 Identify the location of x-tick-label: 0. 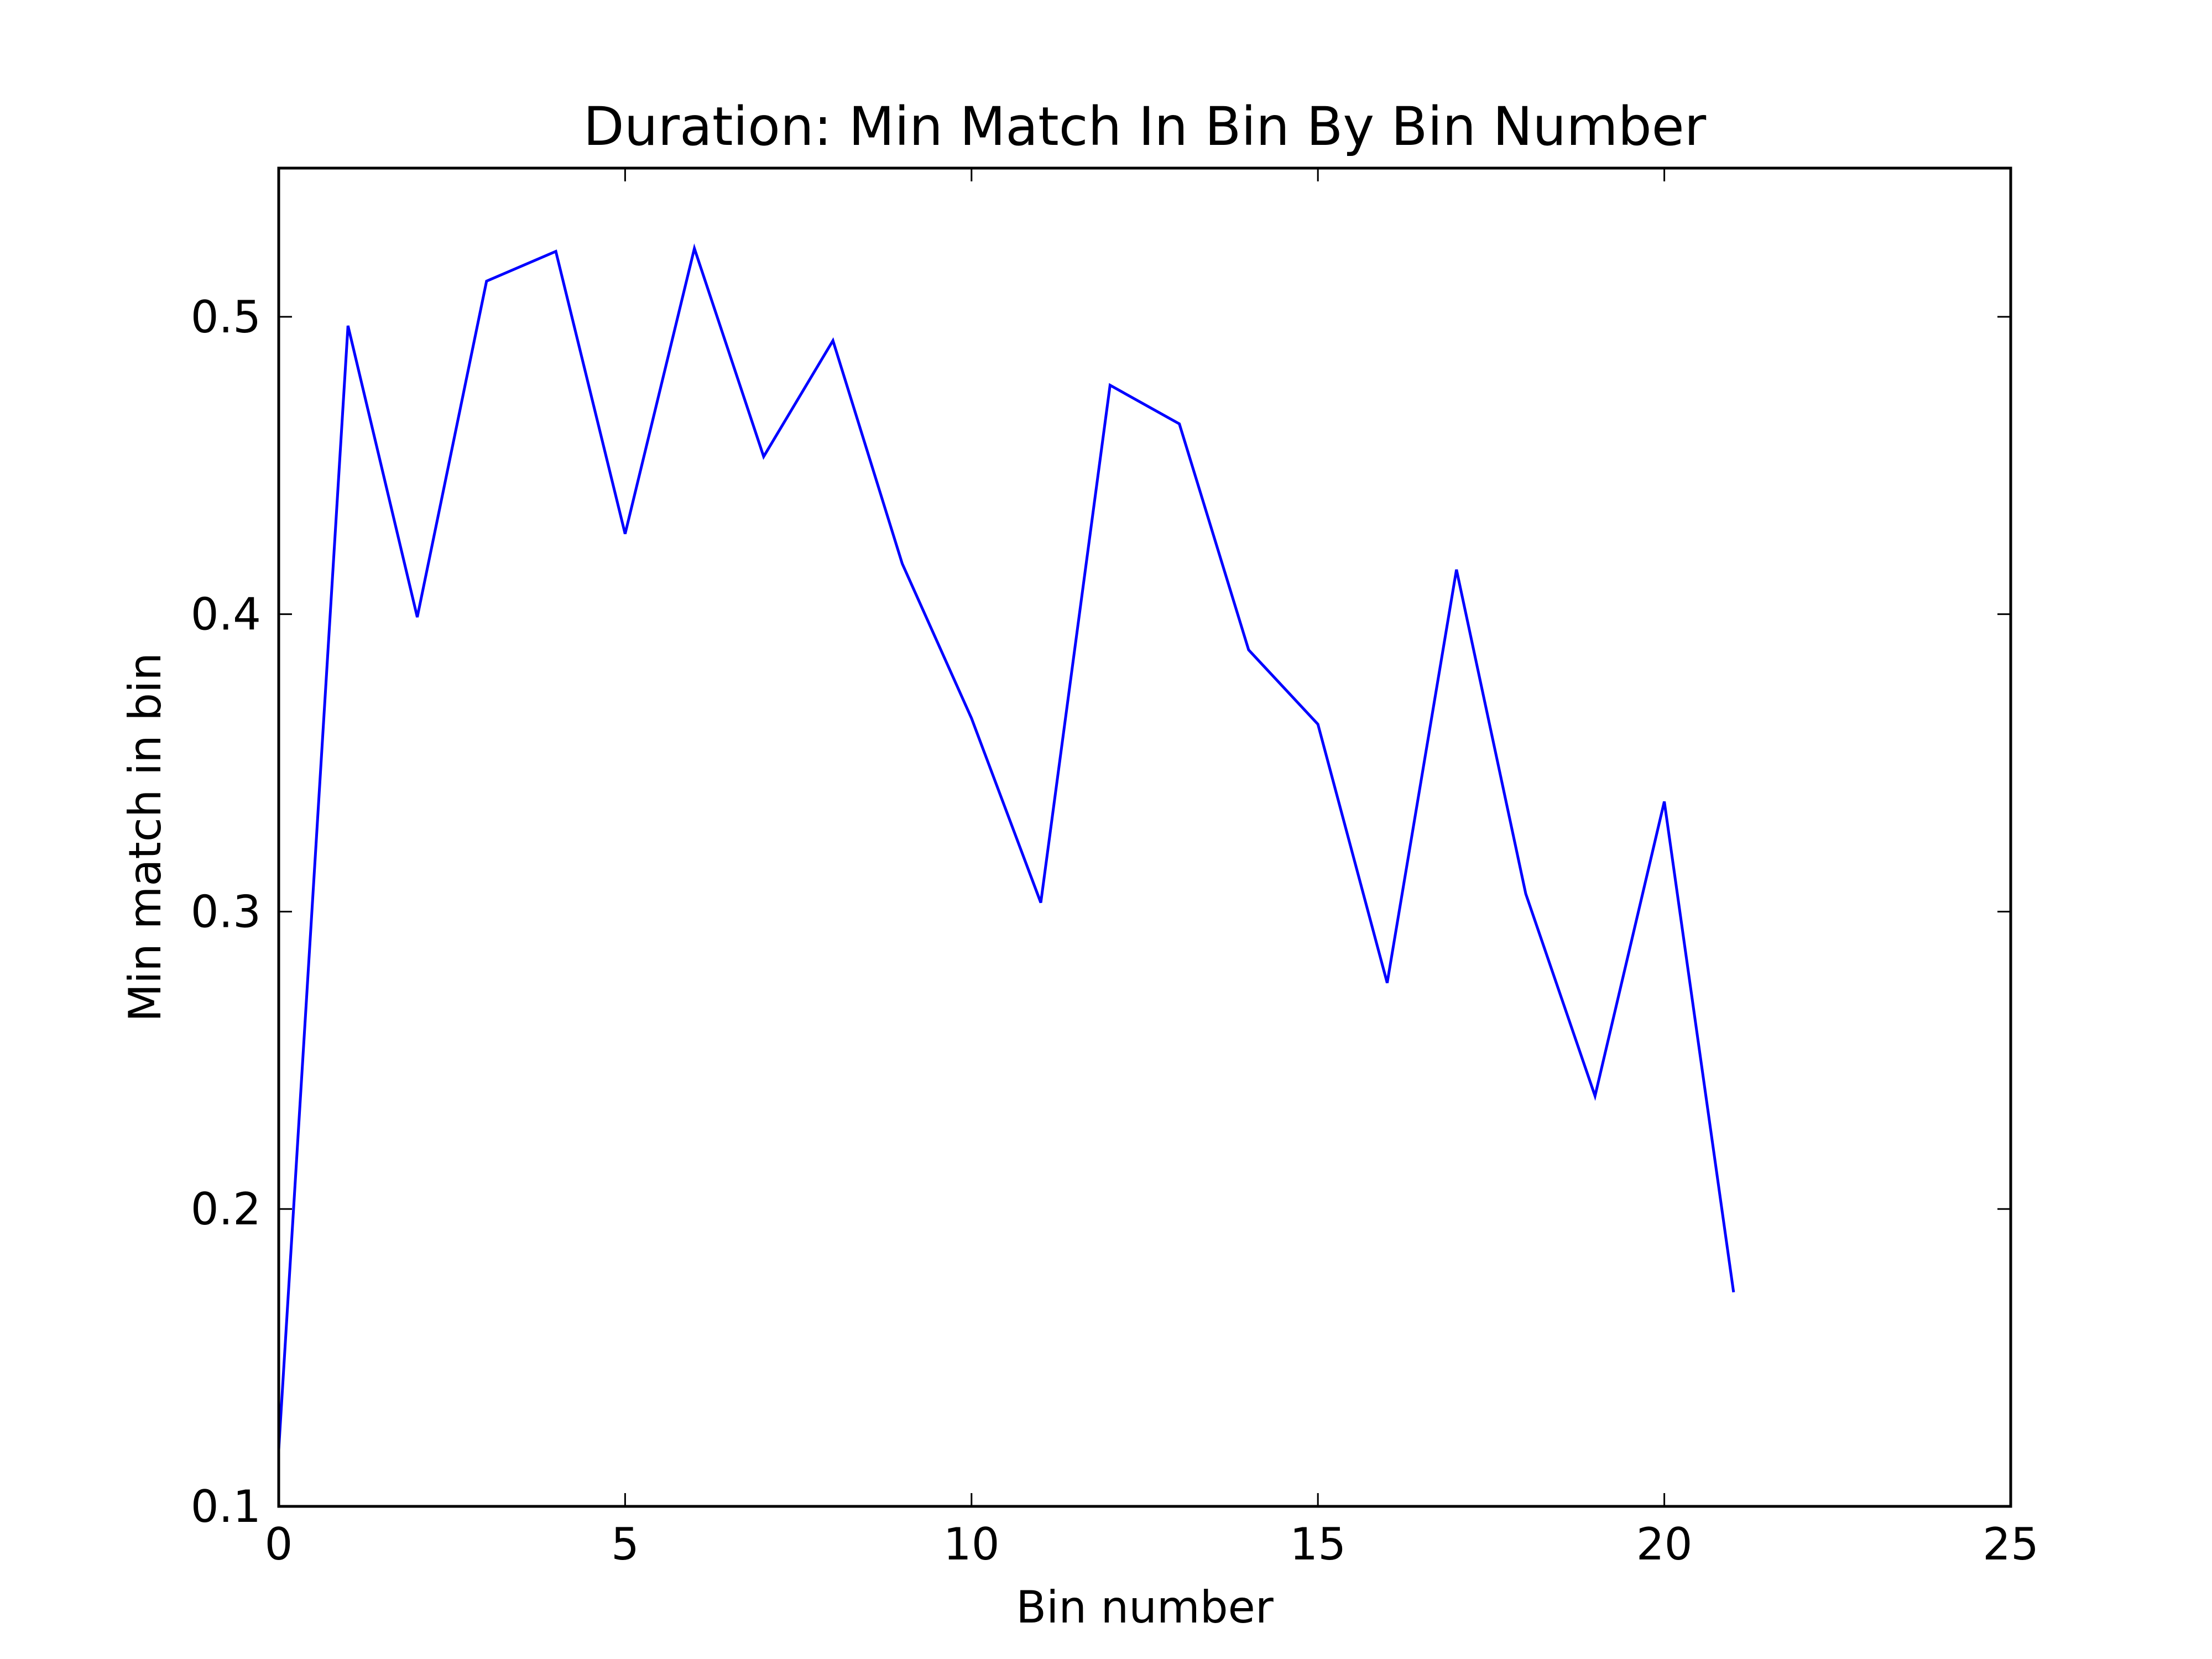
(279, 1545).